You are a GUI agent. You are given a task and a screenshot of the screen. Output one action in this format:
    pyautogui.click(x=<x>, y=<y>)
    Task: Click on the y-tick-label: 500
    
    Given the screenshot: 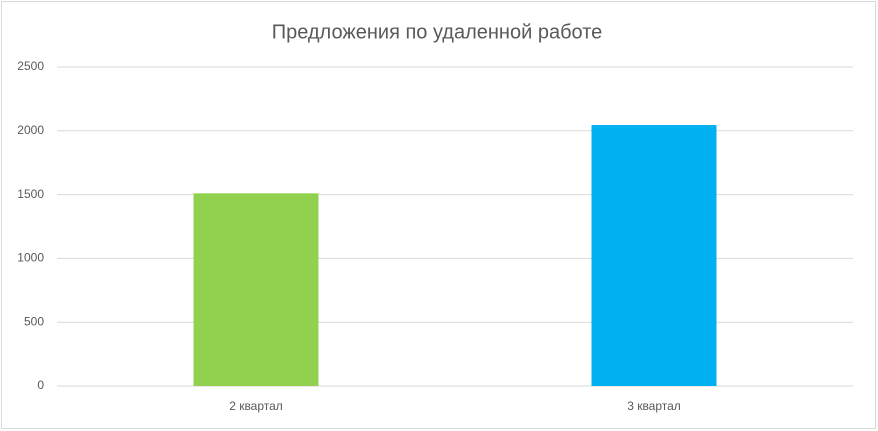 What is the action you would take?
    pyautogui.click(x=34, y=321)
    